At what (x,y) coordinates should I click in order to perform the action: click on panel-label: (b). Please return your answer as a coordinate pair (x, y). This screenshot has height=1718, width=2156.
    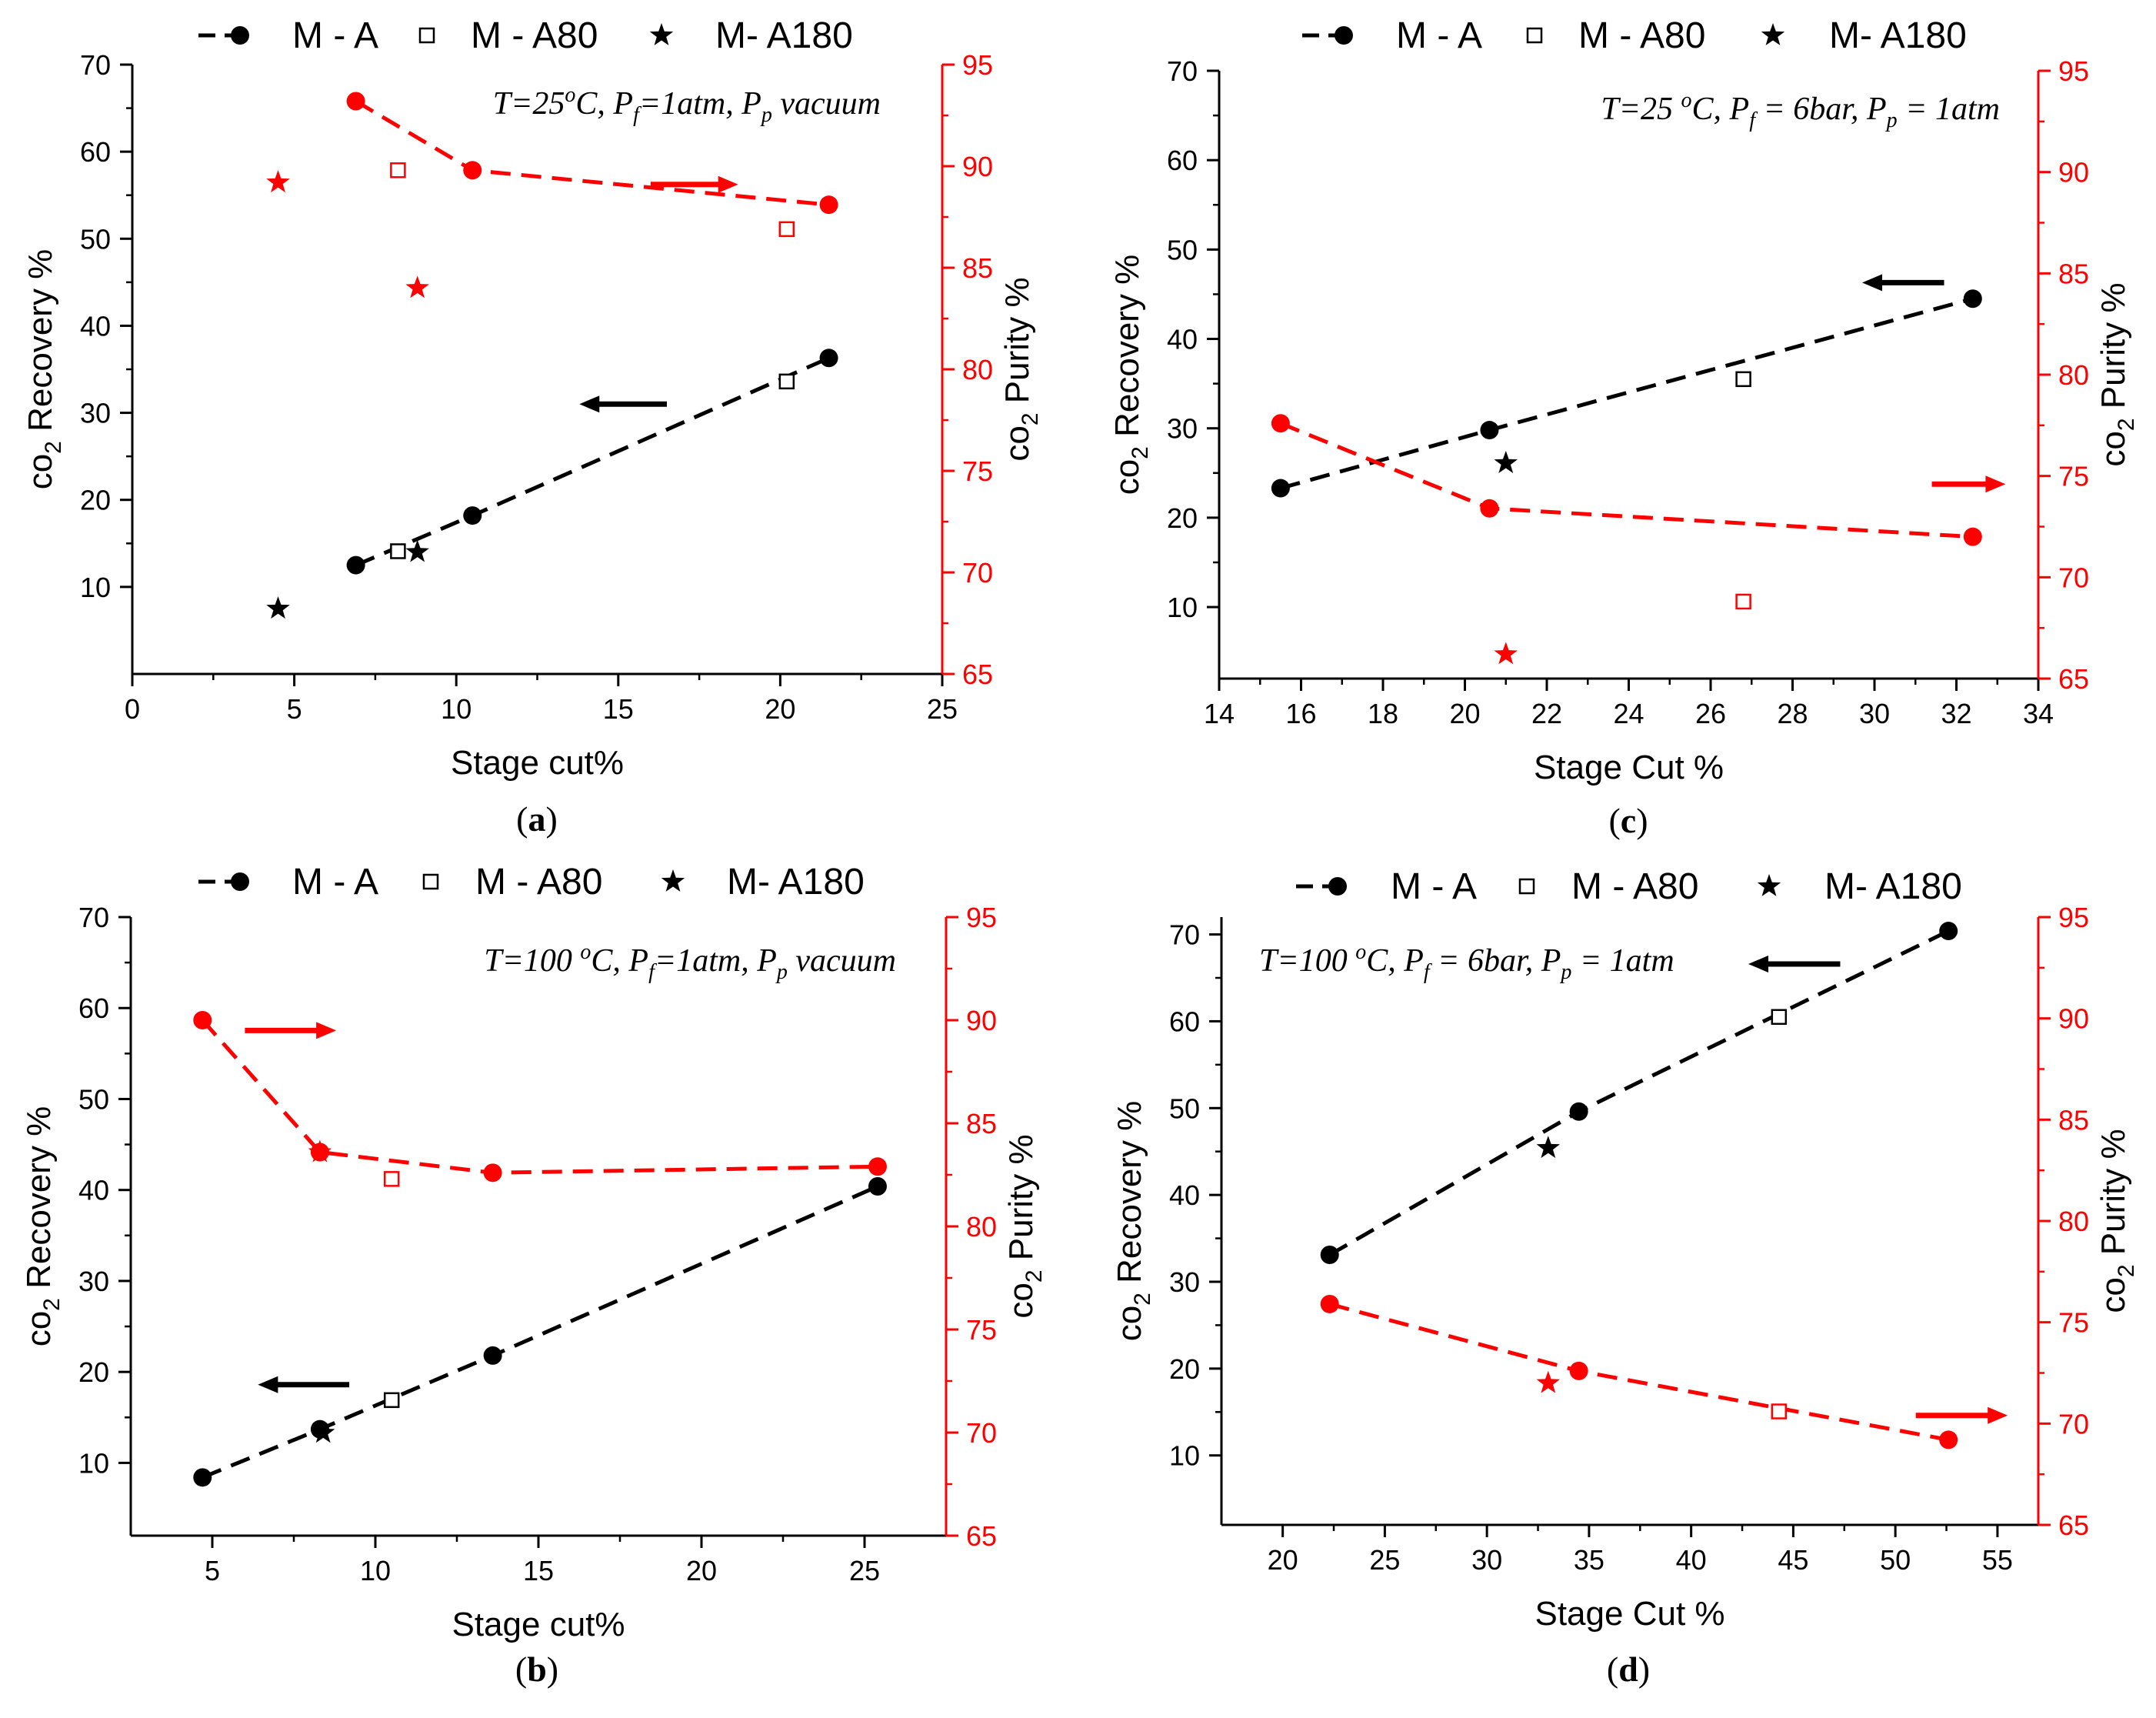
    Looking at the image, I should click on (536, 1670).